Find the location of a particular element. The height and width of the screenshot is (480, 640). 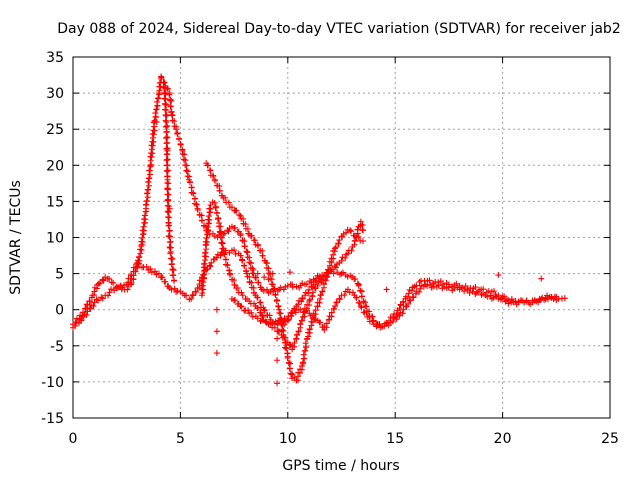

y-tick-label: 15 is located at coordinates (55, 202).